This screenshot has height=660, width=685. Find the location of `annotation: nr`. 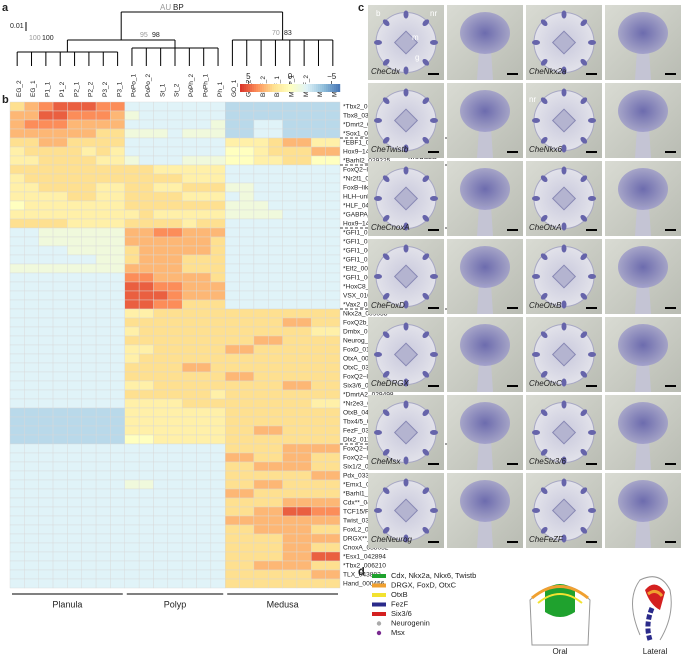

annotation: nr is located at coordinates (532, 99).